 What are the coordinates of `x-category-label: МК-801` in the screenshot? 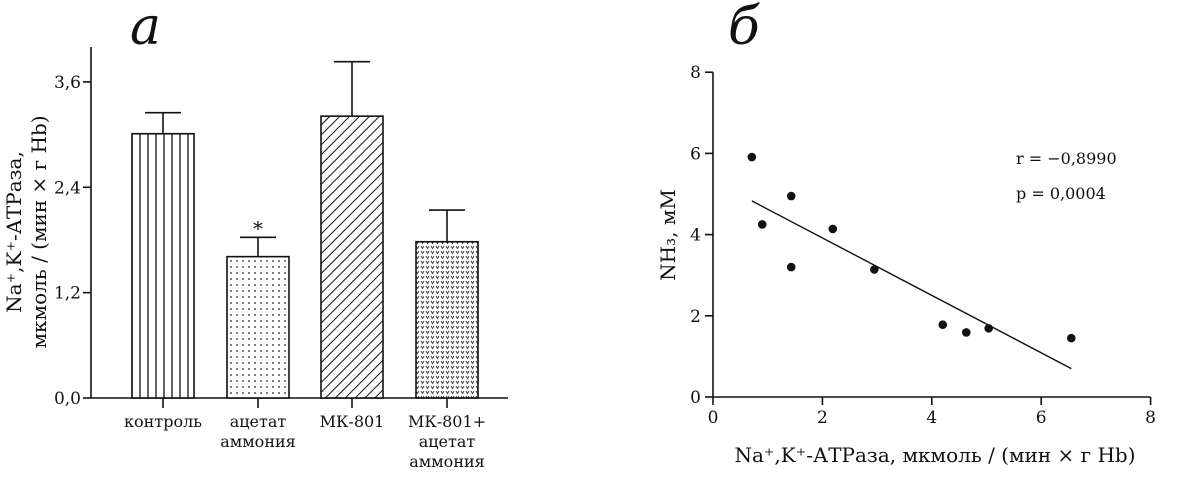 It's located at (352, 421).